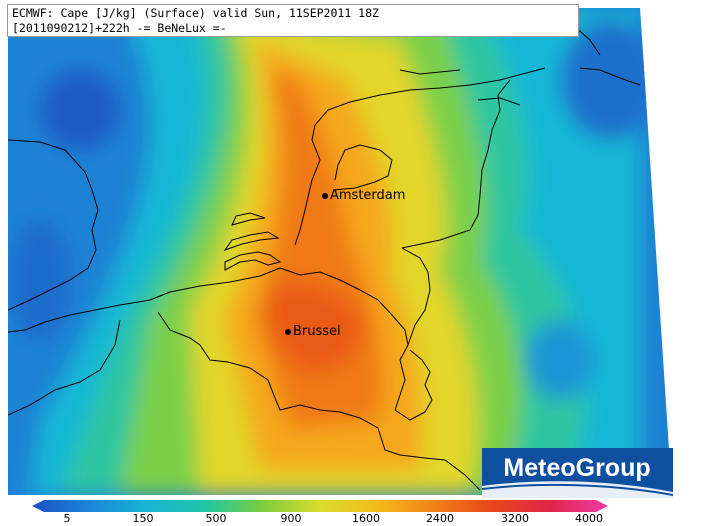 This screenshot has width=725, height=526. I want to click on scale-label-900: 900, so click(291, 518).